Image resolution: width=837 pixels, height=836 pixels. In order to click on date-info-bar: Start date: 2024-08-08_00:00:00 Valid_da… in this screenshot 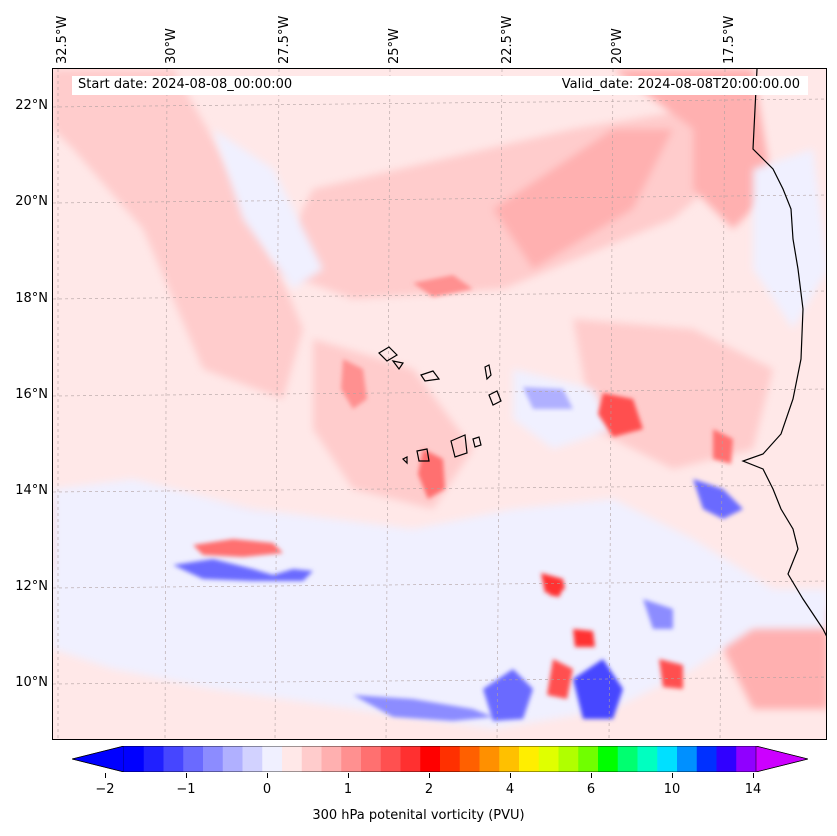, I will do `click(440, 85)`.